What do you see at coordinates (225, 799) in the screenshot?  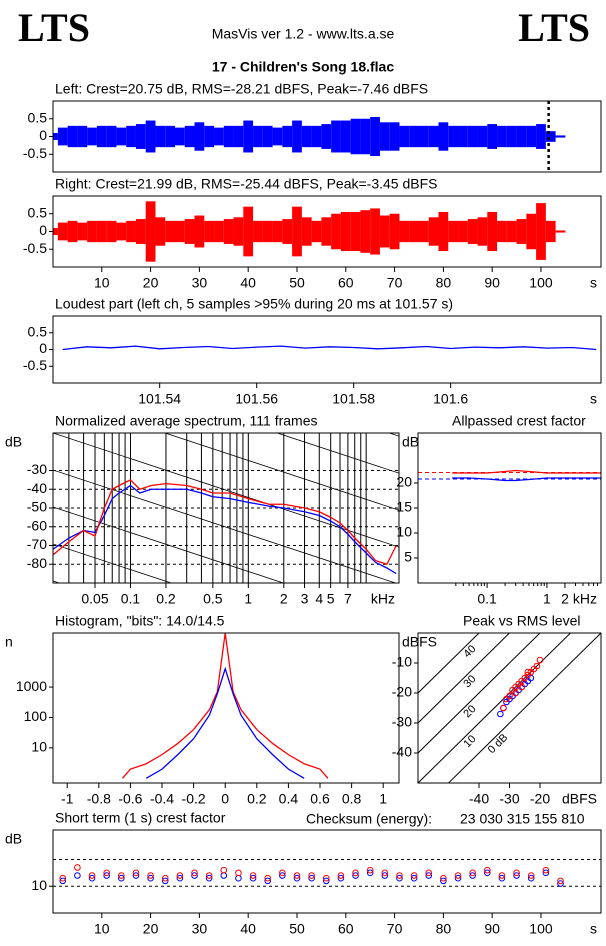 I see `x-tick-label: 0` at bounding box center [225, 799].